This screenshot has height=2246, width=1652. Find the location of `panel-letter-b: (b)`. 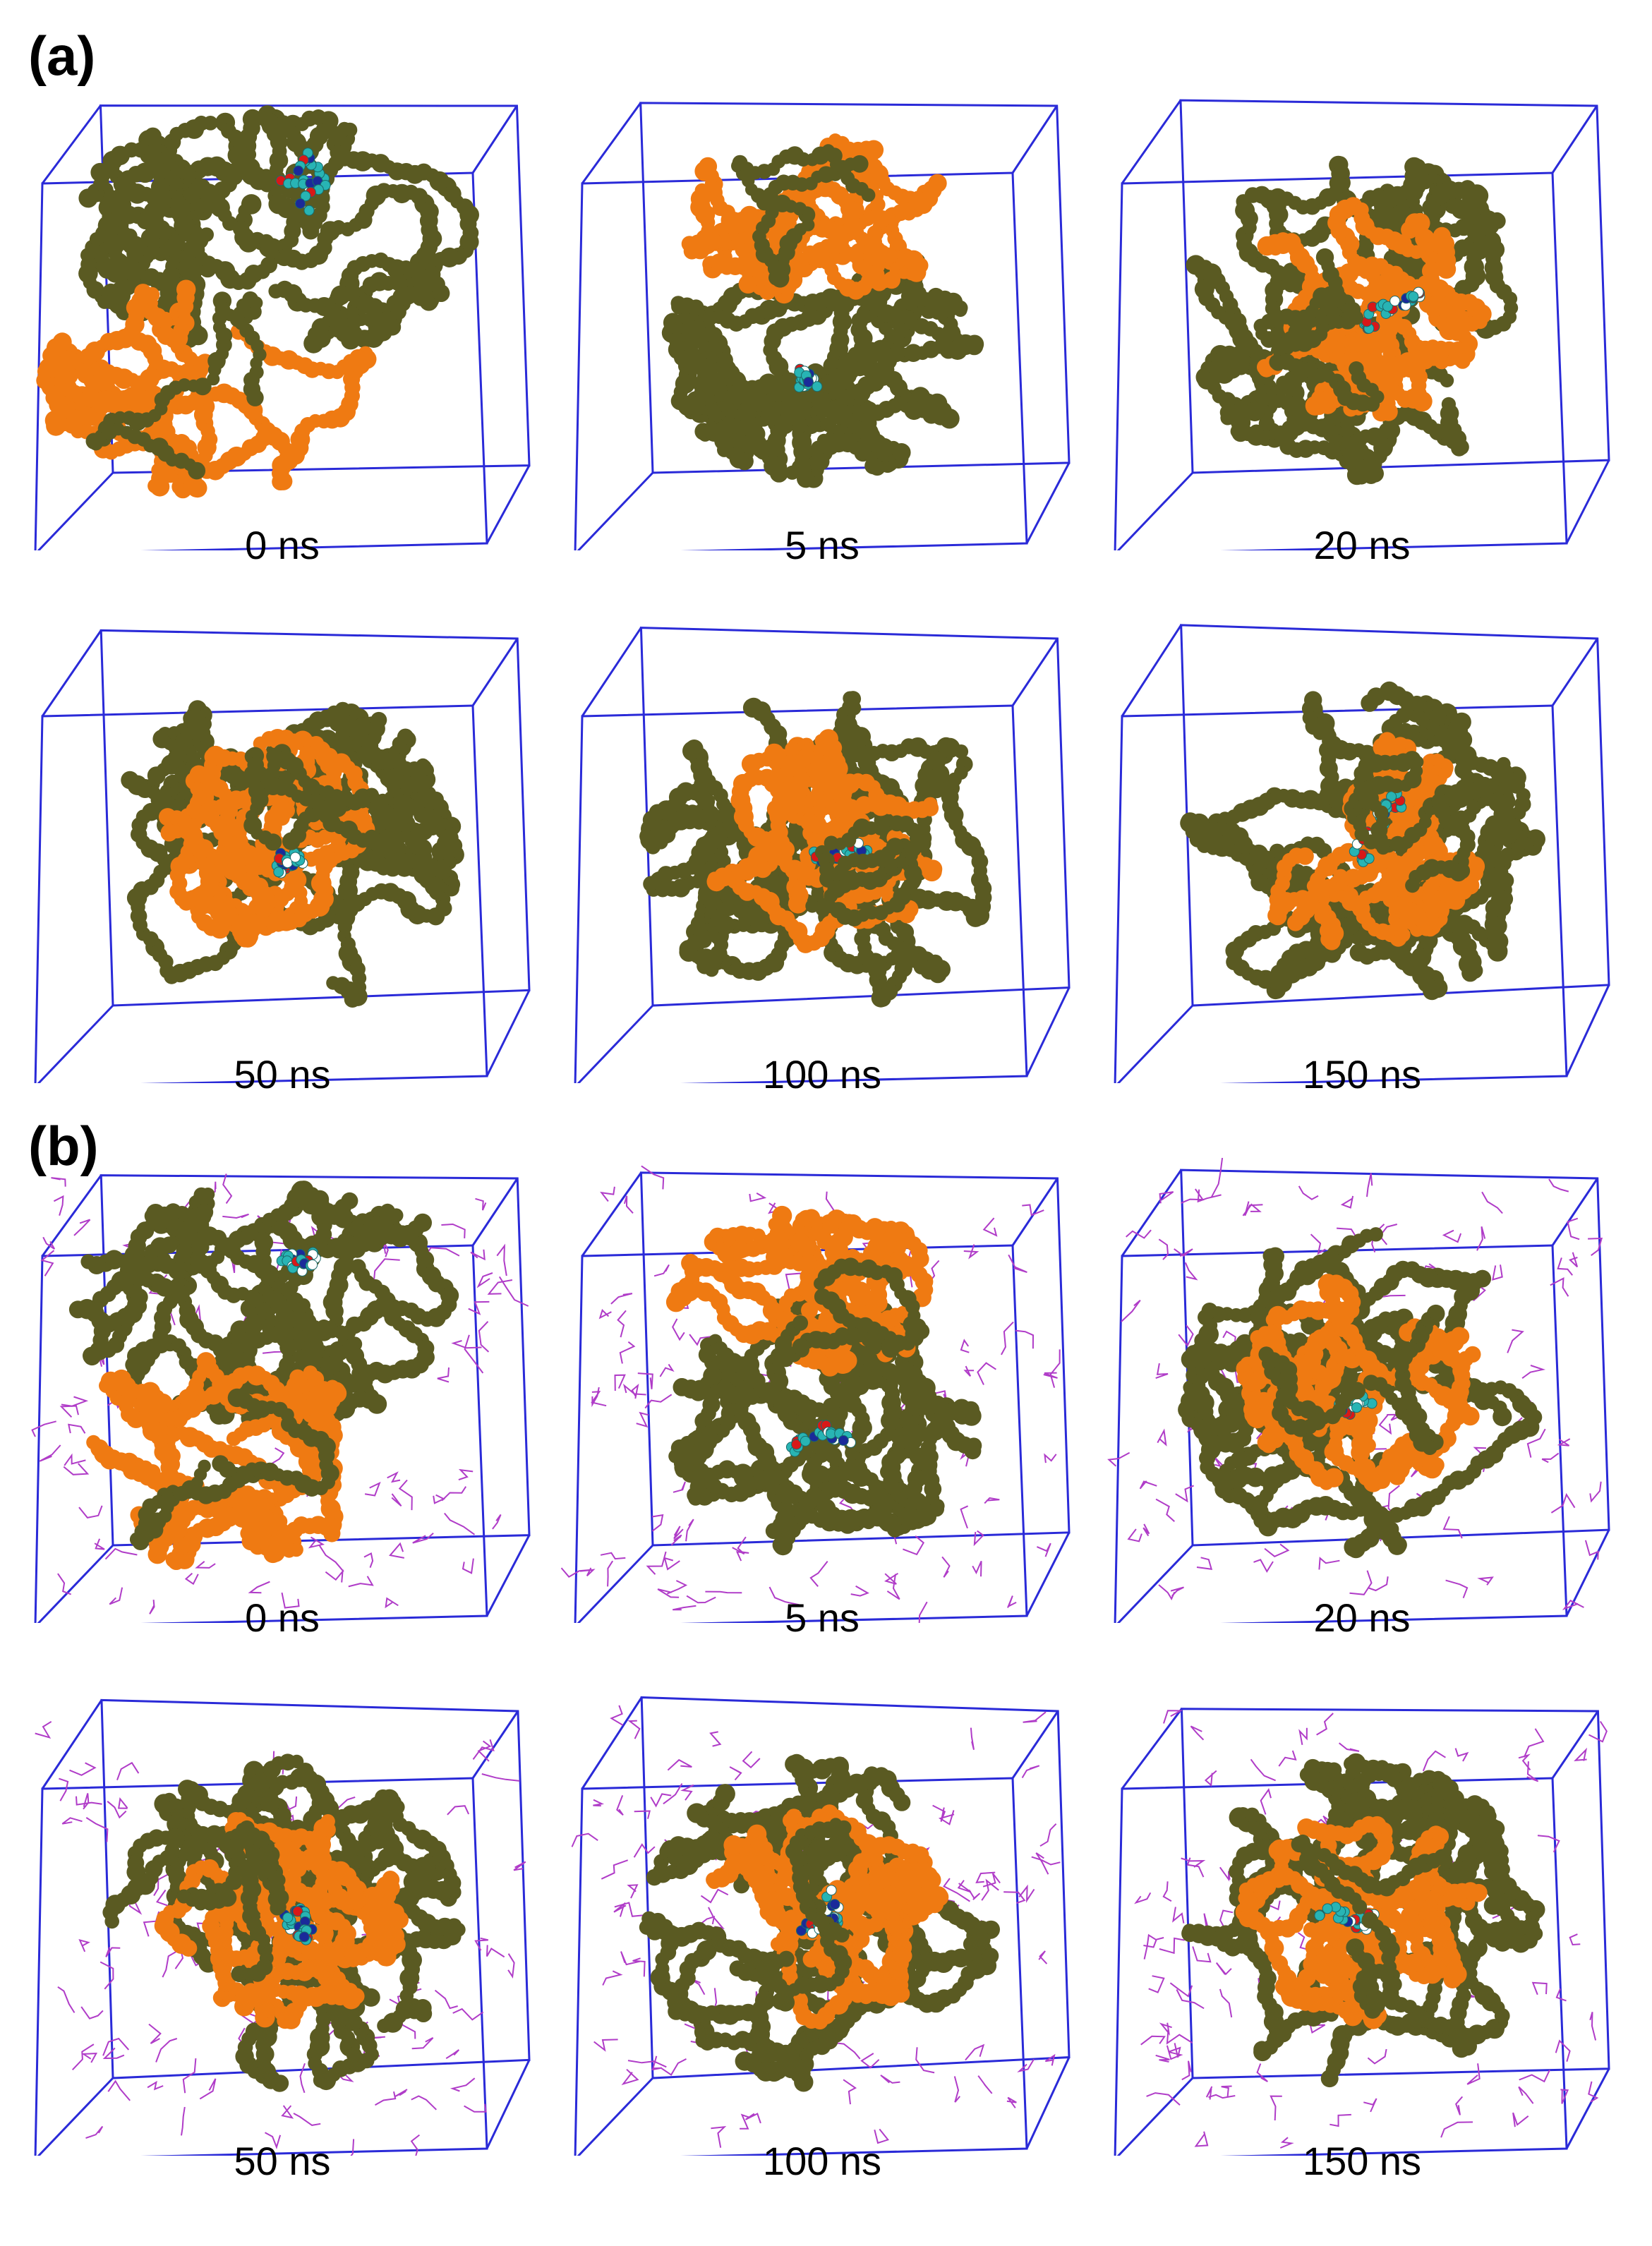

panel-letter-b: (b) is located at coordinates (63, 1146).